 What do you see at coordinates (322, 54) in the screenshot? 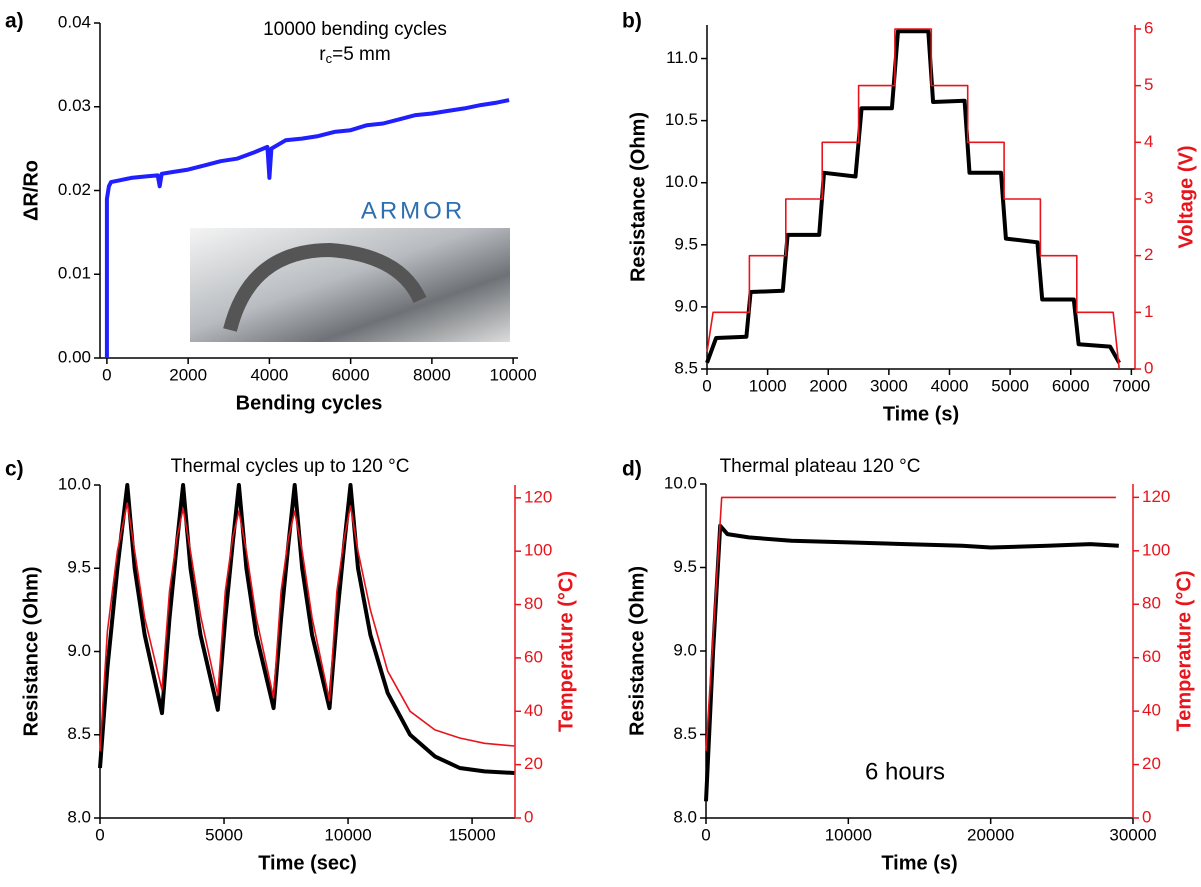
I see `subtitle-part: r` at bounding box center [322, 54].